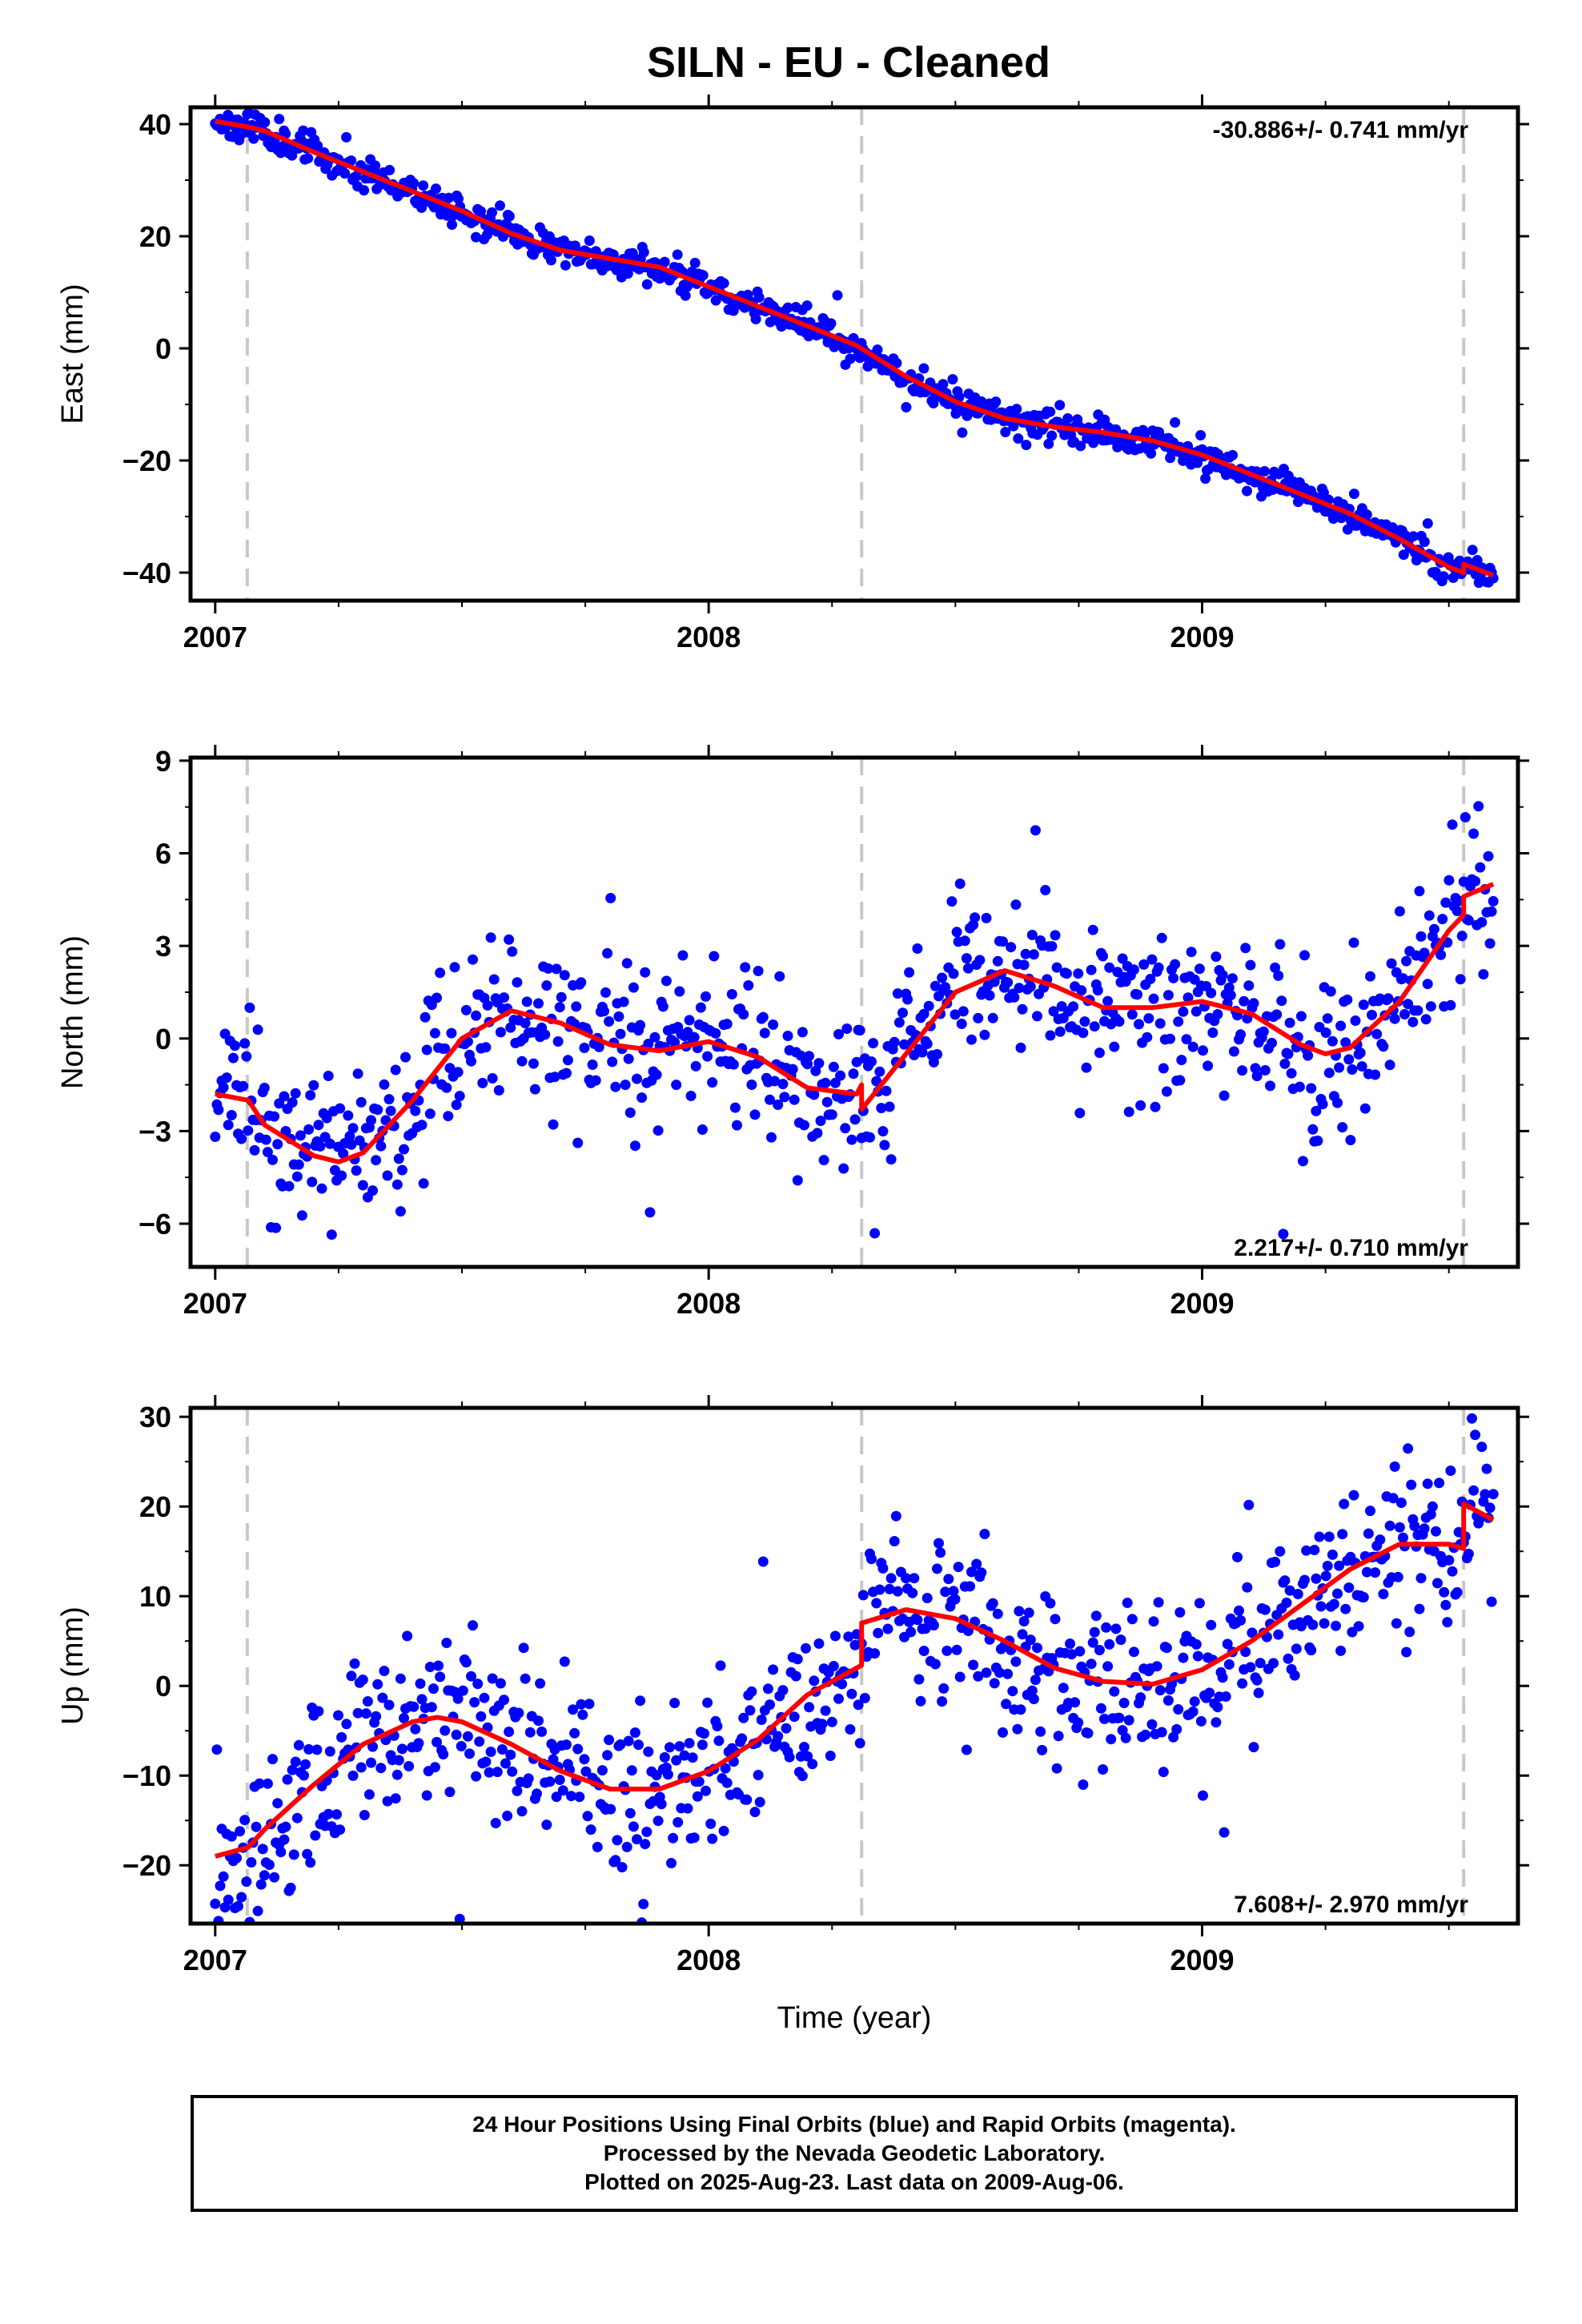 This screenshot has height=2324, width=1582. Describe the element at coordinates (155, 1224) in the screenshot. I see `y-tick-label: −6` at that location.